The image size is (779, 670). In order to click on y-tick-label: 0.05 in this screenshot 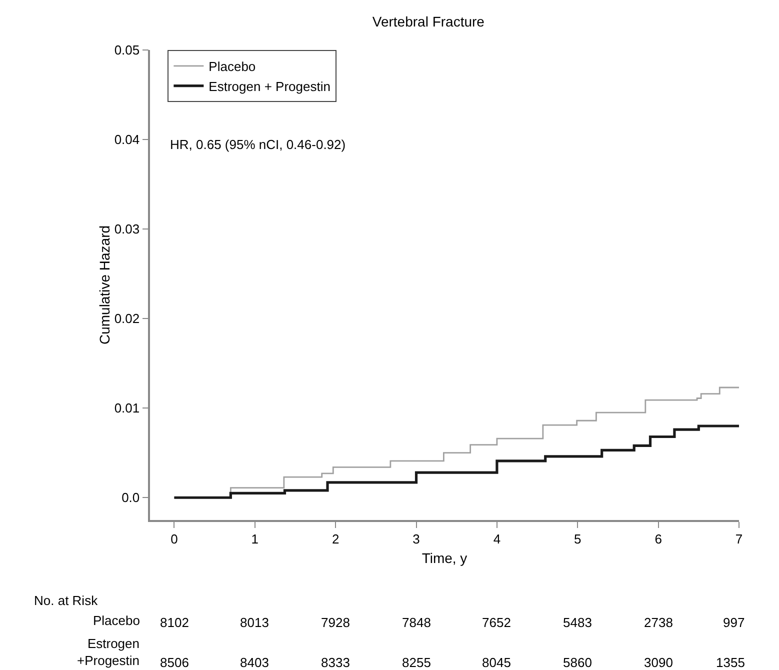, I will do `click(127, 50)`.